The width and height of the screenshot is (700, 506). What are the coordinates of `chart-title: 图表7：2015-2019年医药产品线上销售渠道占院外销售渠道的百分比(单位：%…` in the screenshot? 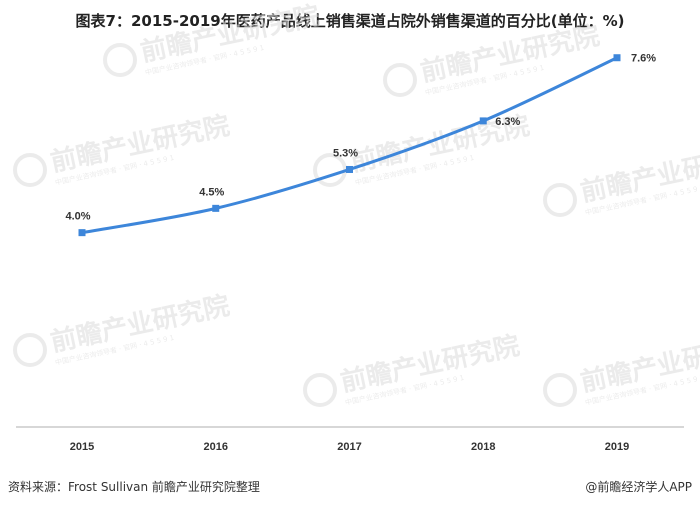 It's located at (350, 21).